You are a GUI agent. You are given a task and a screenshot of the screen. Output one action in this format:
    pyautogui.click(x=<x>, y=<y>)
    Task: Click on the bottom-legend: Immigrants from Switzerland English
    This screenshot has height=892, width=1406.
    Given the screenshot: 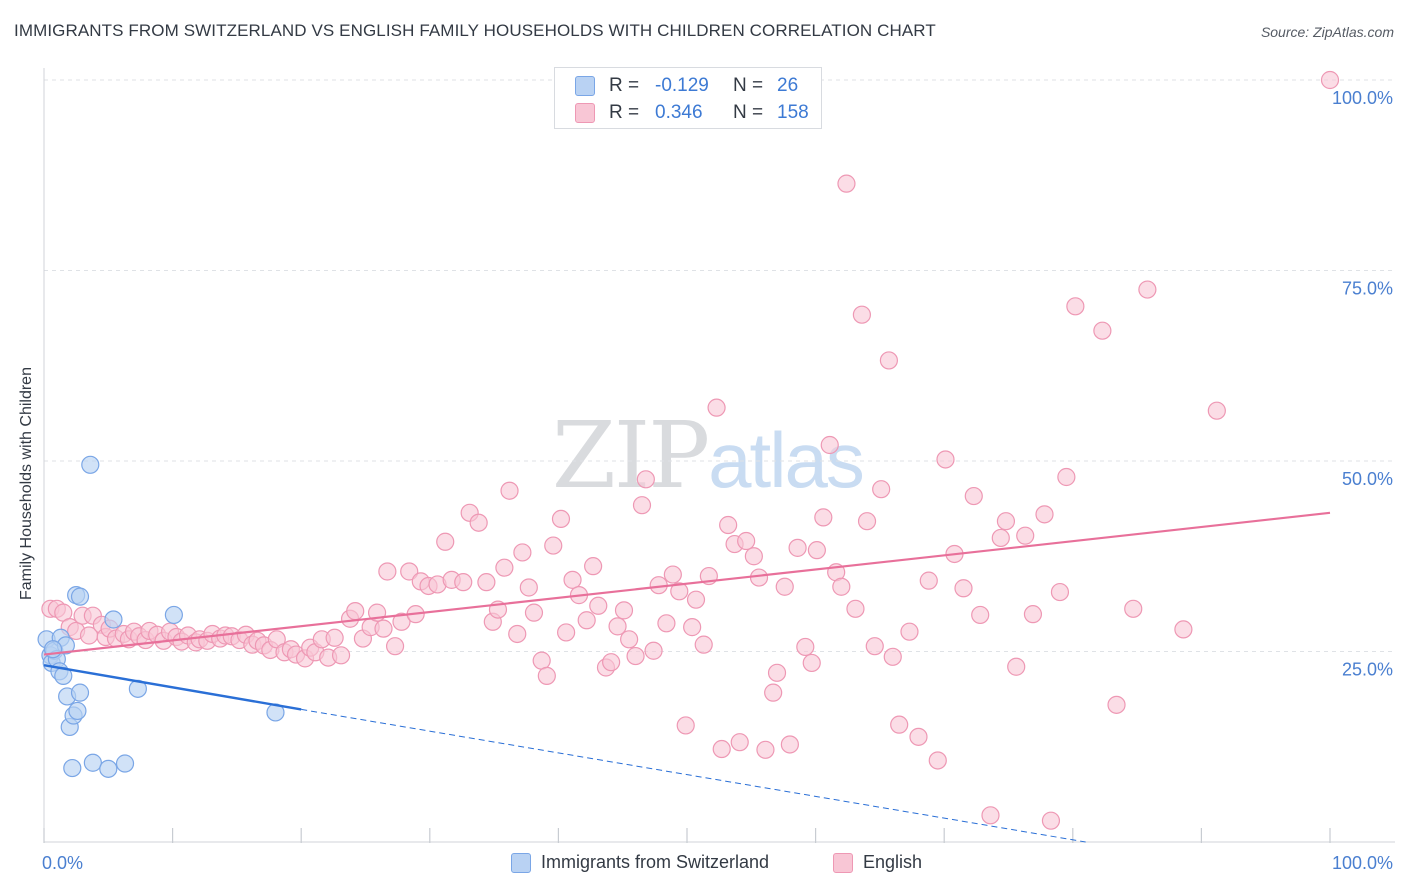 What is the action you would take?
    pyautogui.click(x=703, y=864)
    